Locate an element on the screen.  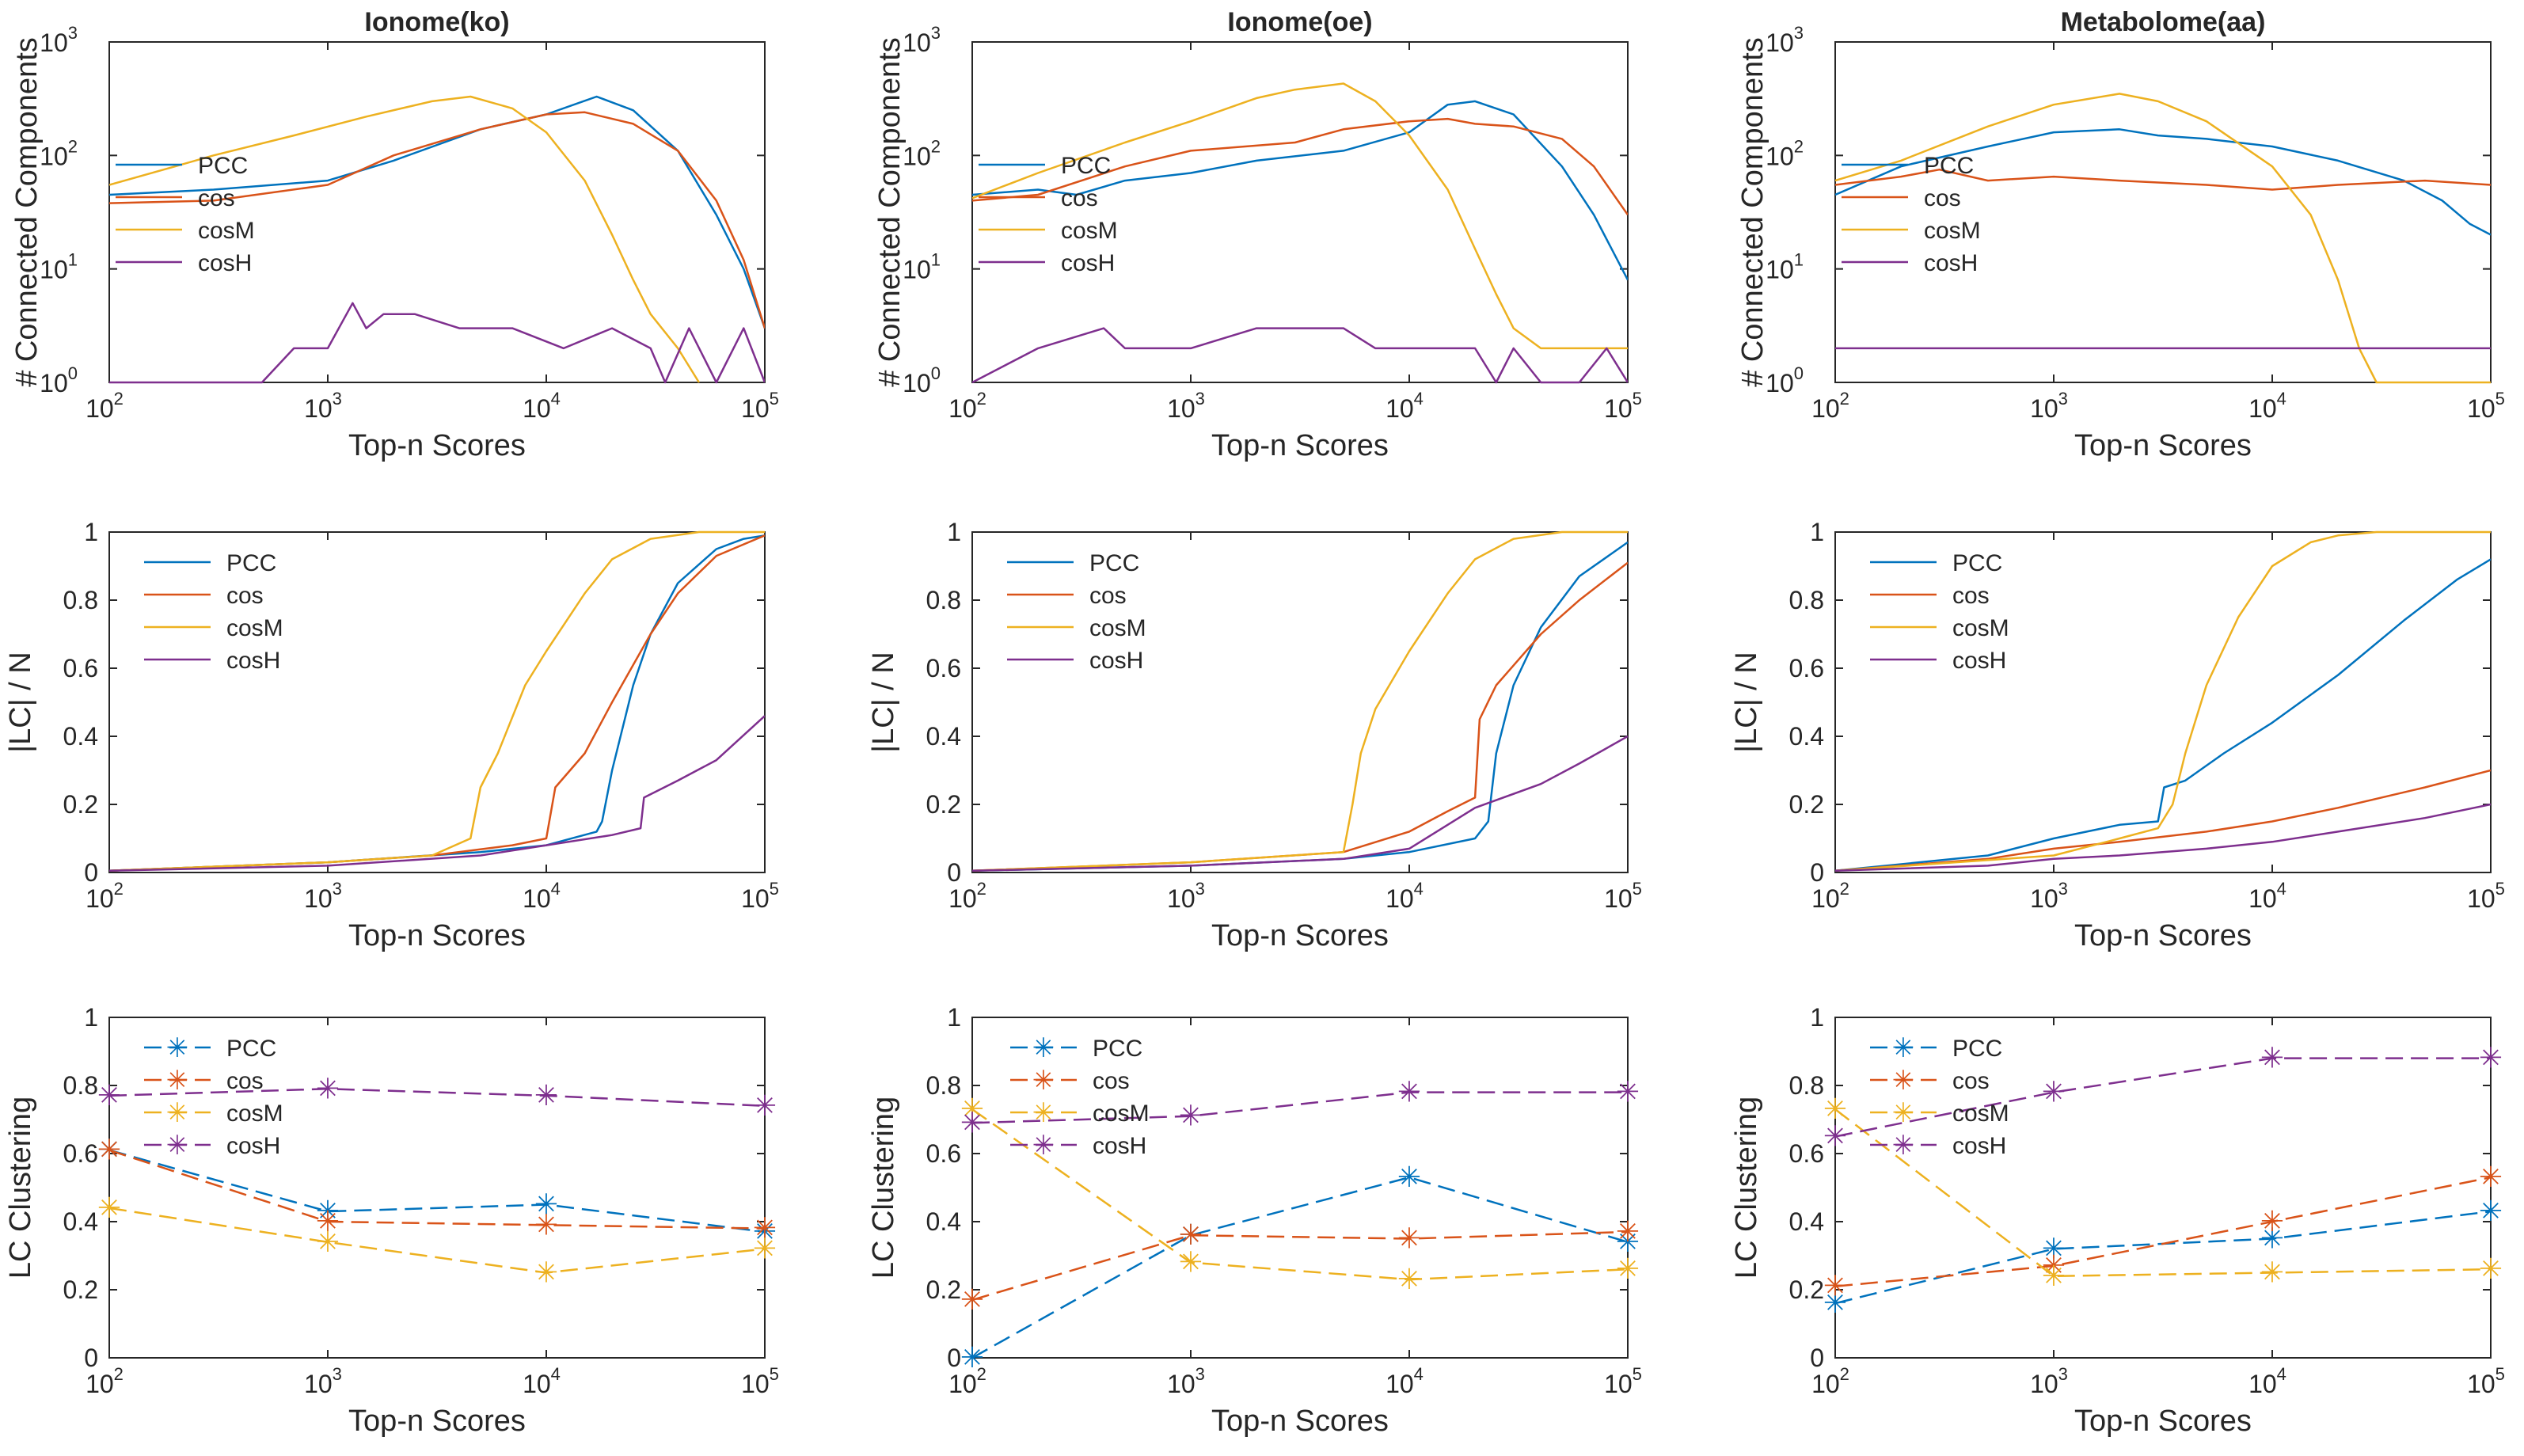
legend-marker-pcc: ✳ is located at coordinates (1043, 1048).